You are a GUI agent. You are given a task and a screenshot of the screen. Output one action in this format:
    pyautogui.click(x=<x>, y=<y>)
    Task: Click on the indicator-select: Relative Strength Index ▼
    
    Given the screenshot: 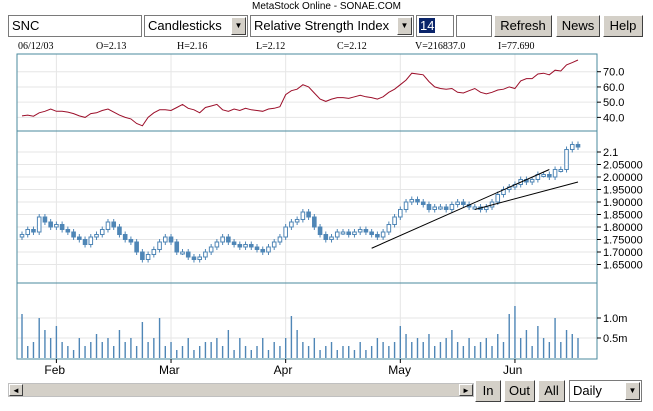 What is the action you would take?
    pyautogui.click(x=332, y=26)
    